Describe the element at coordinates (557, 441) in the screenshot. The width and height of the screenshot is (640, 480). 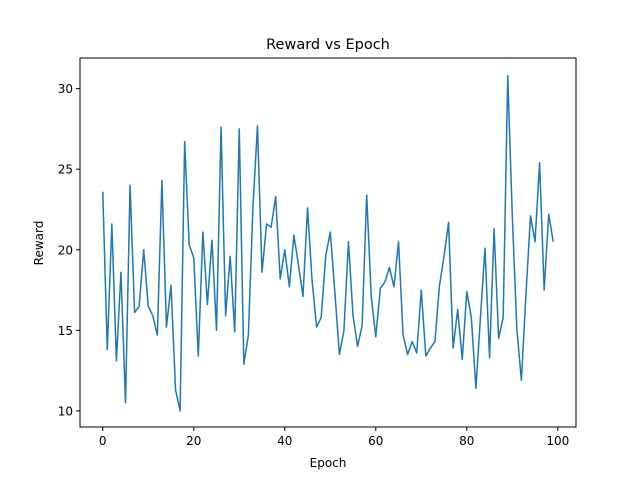
I see `x-tick-label: 100` at that location.